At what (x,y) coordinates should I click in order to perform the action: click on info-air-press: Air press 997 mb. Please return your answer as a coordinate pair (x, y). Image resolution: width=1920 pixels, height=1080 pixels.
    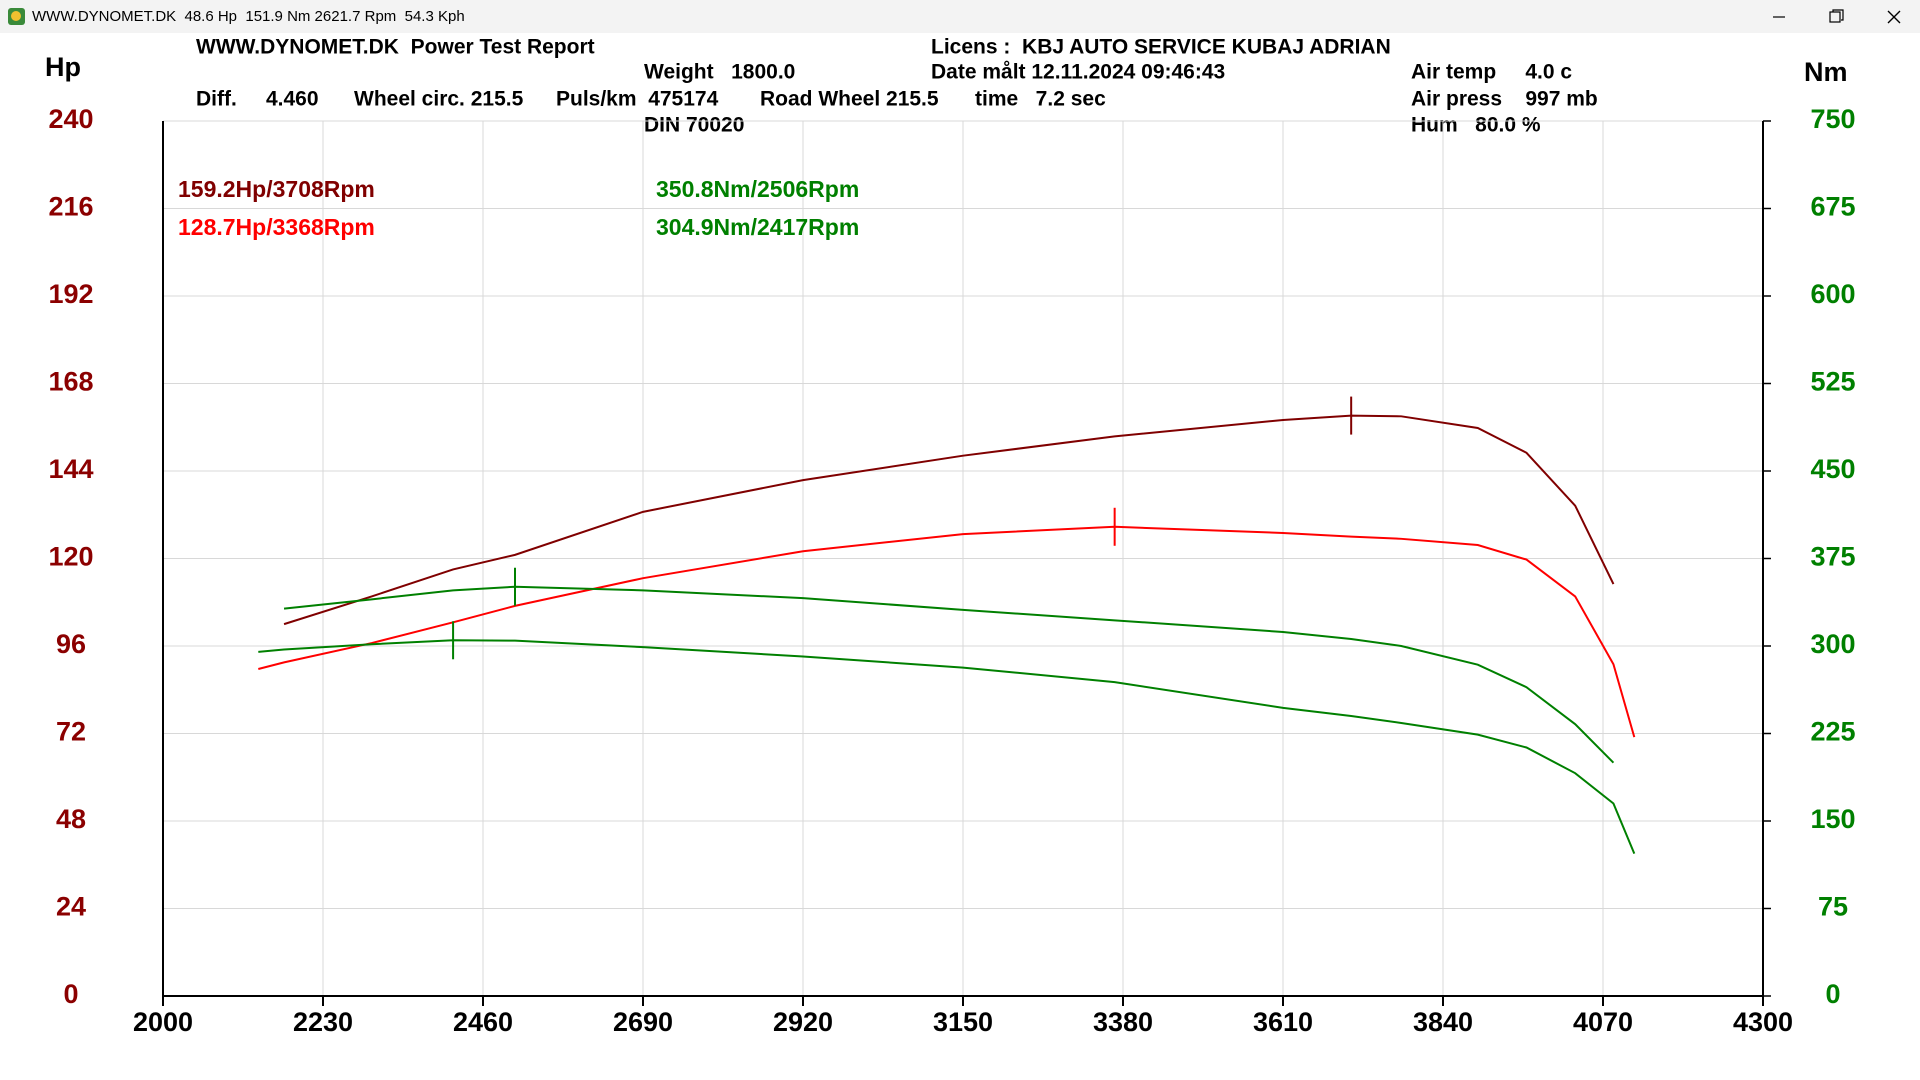
    Looking at the image, I should click on (1504, 99).